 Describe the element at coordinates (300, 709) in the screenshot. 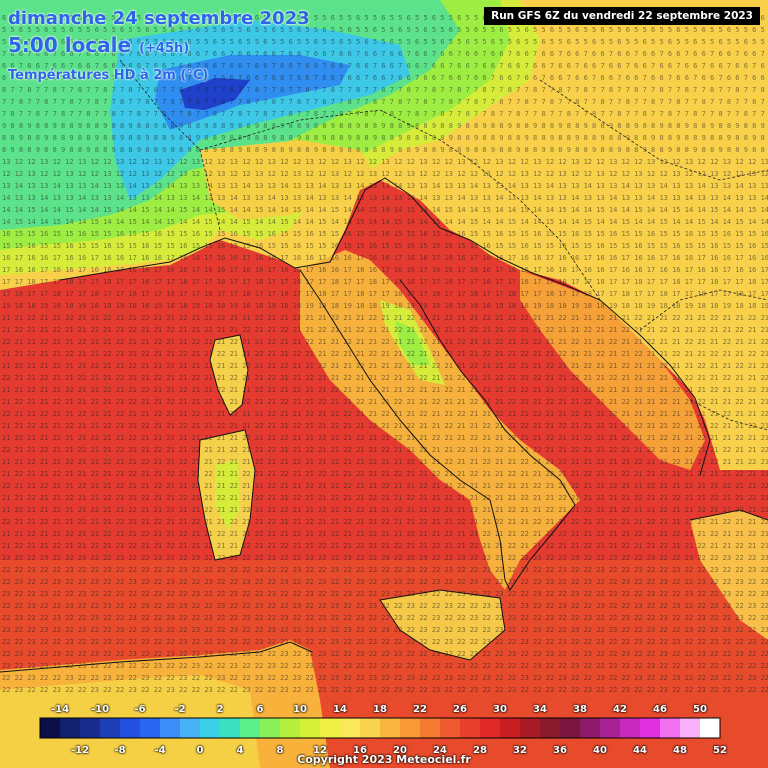

I see `legend-label-top: 10` at that location.